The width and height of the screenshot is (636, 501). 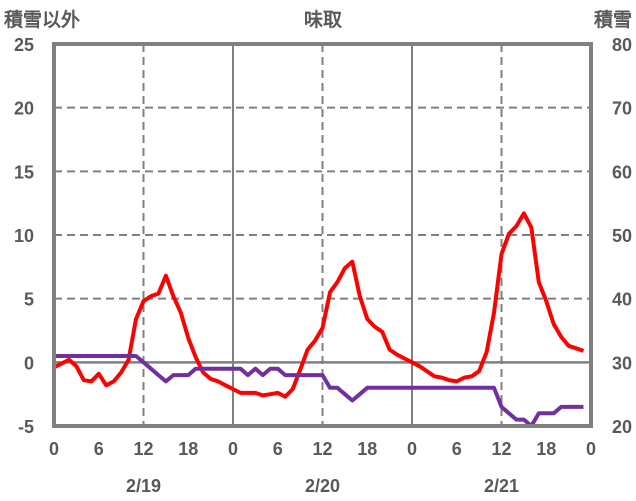 I want to click on left-axis-label: 積雪以外, so click(x=42, y=19).